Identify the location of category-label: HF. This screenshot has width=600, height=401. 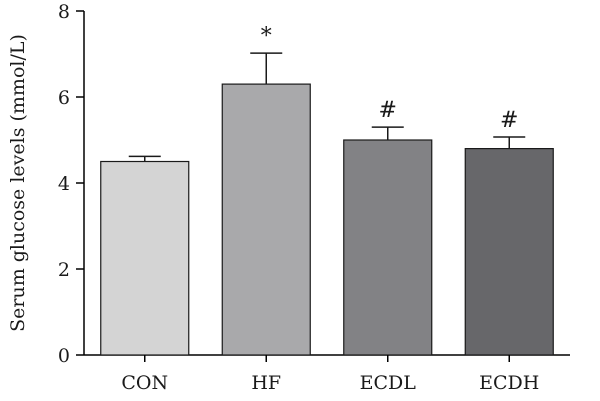
(266, 383).